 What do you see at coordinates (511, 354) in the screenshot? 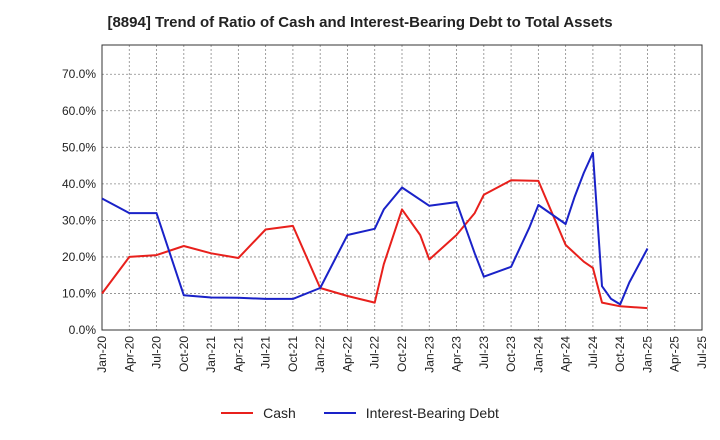
I see `x-tick-label: Oct-23` at bounding box center [511, 354].